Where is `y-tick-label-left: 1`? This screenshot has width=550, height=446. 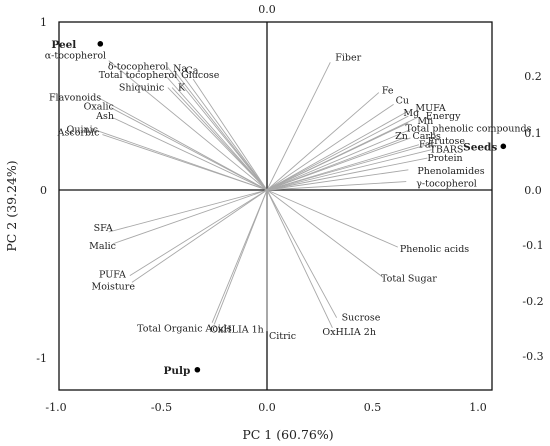
y-tick-label-left: 1 is located at coordinates (43, 22).